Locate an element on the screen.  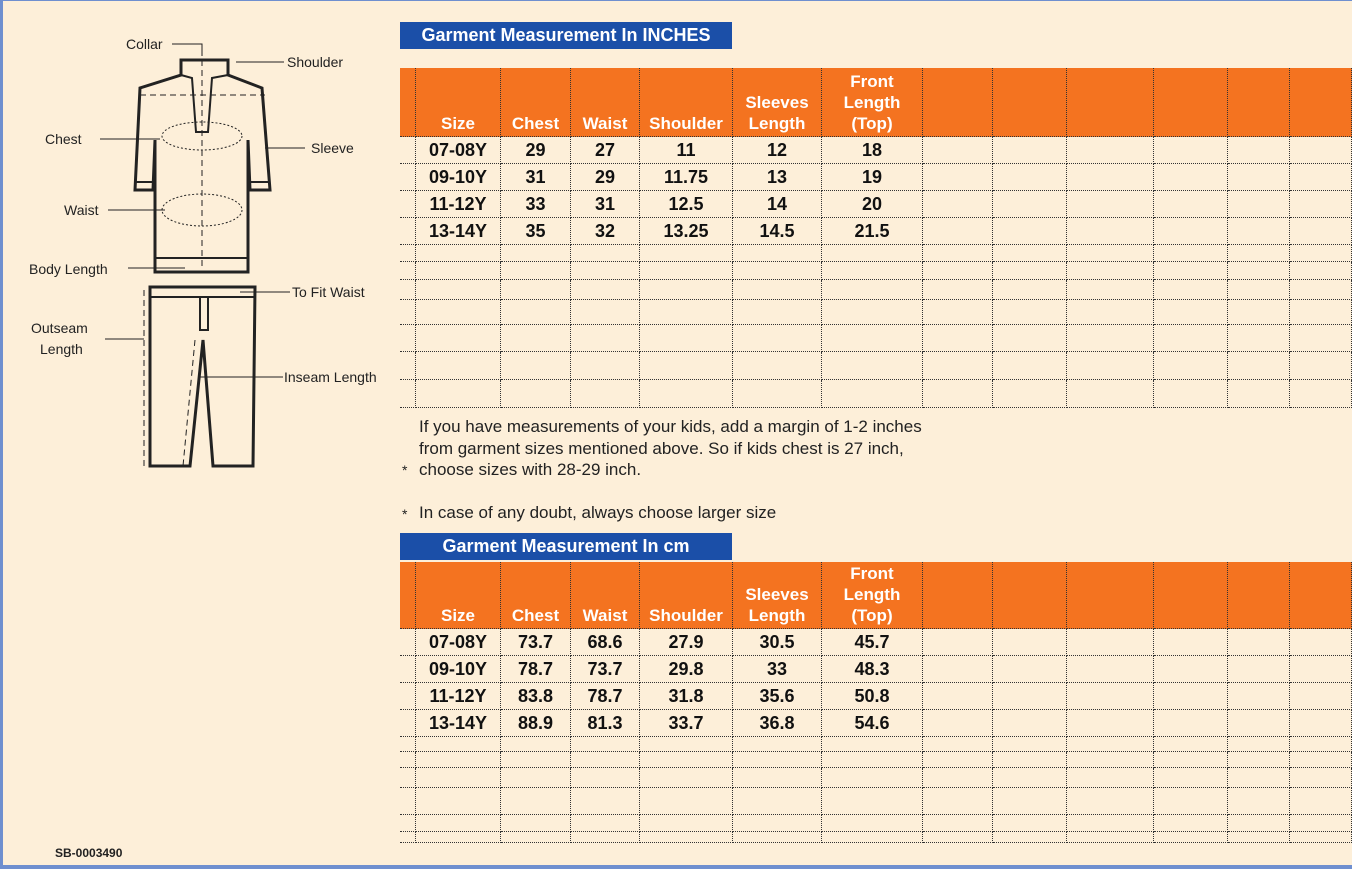
header-text: Length is located at coordinates (872, 594).